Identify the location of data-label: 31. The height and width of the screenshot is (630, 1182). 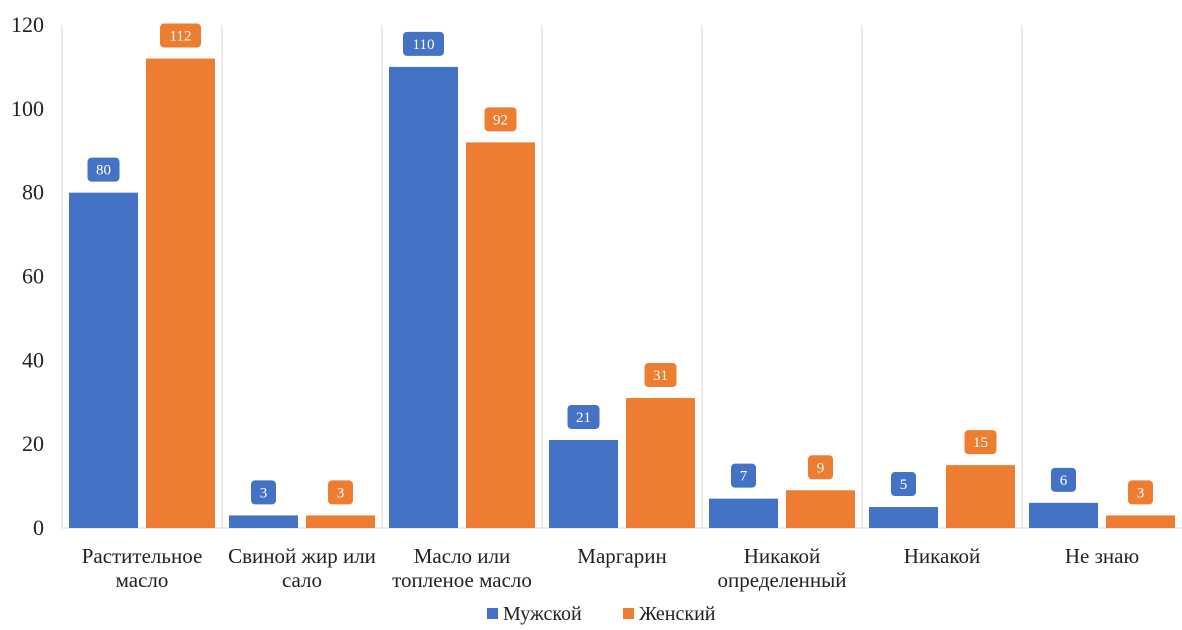
(660, 376).